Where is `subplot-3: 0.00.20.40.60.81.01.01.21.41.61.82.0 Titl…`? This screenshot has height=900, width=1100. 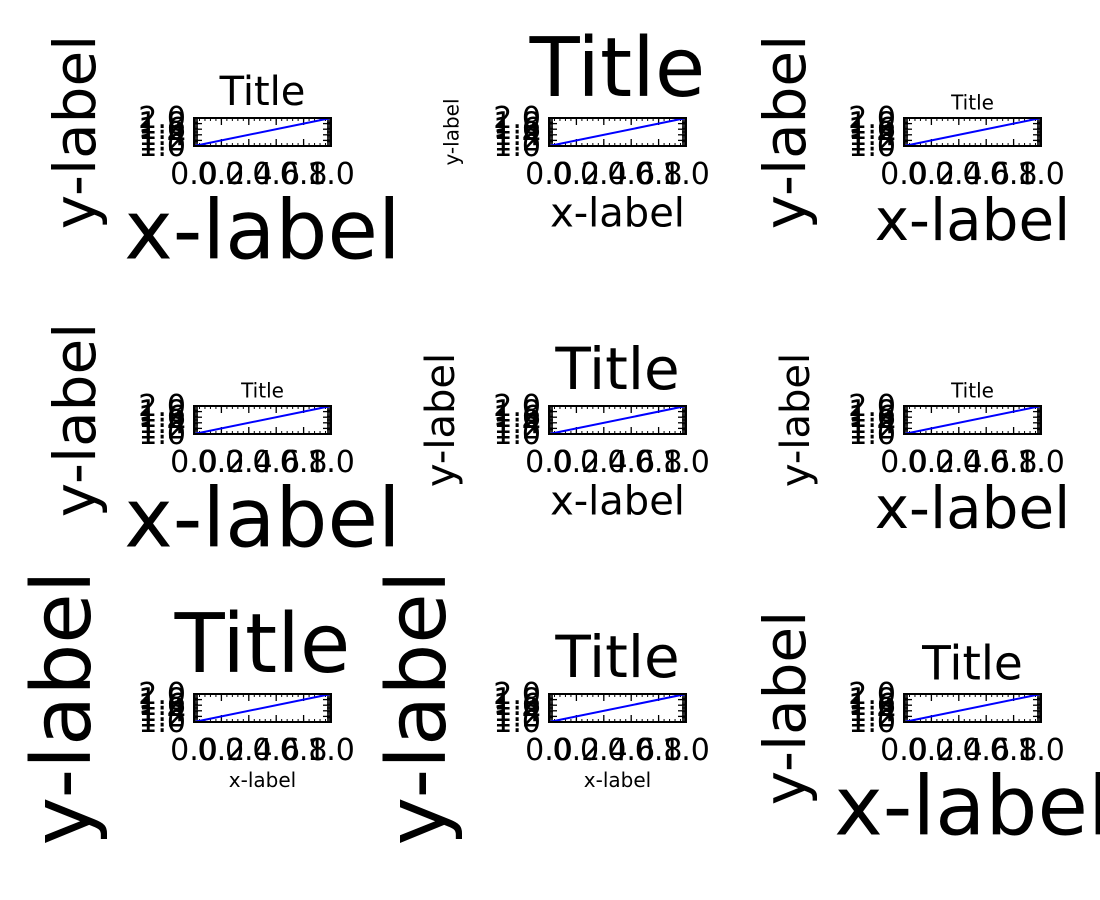
subplot-3: 0.00.20.40.60.81.01.01.21.41.61.82.0 Titl… is located at coordinates (910, 144).